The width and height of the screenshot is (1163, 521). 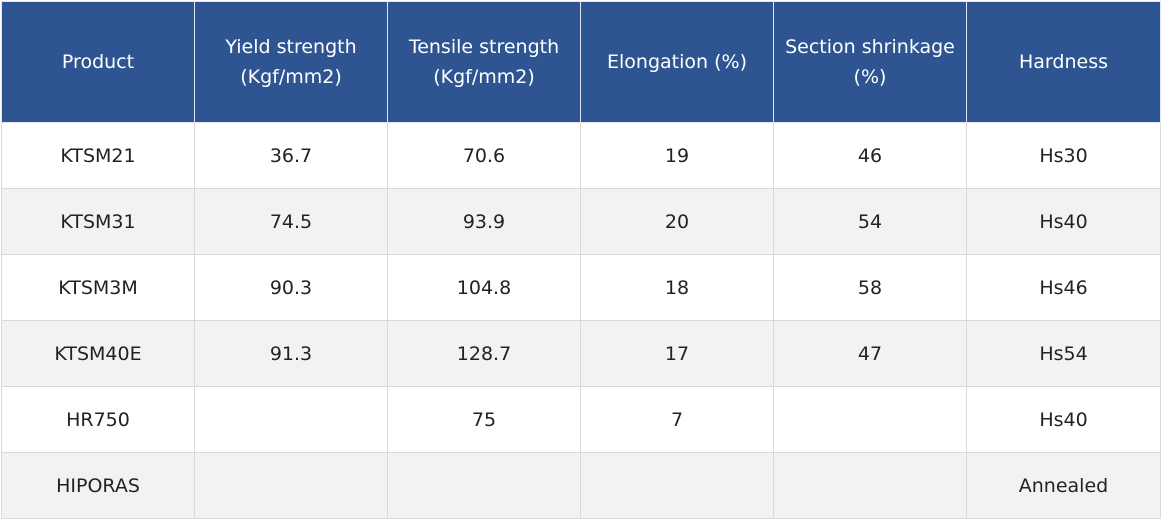 What do you see at coordinates (291, 77) in the screenshot?
I see `header-yield-strength-unit: (Kgf/mm2)` at bounding box center [291, 77].